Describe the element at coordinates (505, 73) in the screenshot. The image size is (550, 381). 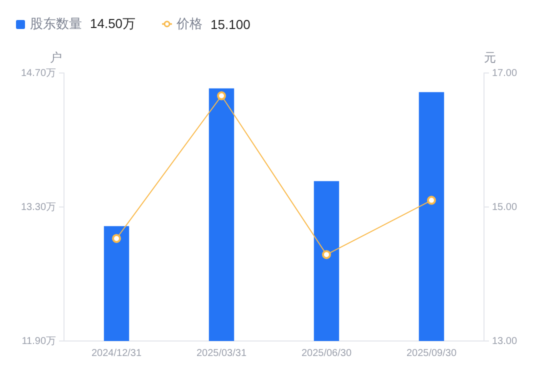
I see `y2-tick-label: 17.00` at that location.